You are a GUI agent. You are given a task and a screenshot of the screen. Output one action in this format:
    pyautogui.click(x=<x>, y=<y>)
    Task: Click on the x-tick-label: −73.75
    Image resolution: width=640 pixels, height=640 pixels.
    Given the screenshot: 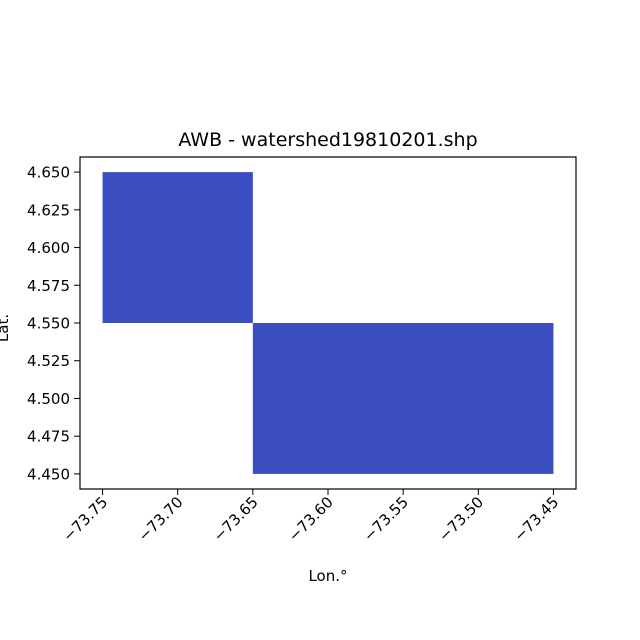 What is the action you would take?
    pyautogui.click(x=85, y=519)
    